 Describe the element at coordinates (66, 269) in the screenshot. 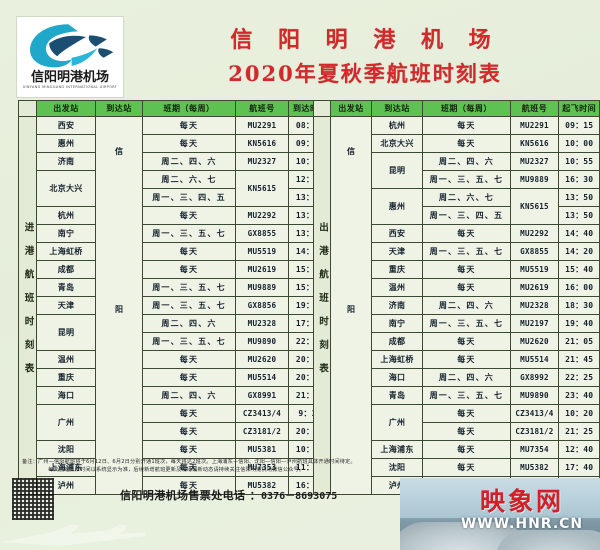

I see `origin-station: 成都` at that location.